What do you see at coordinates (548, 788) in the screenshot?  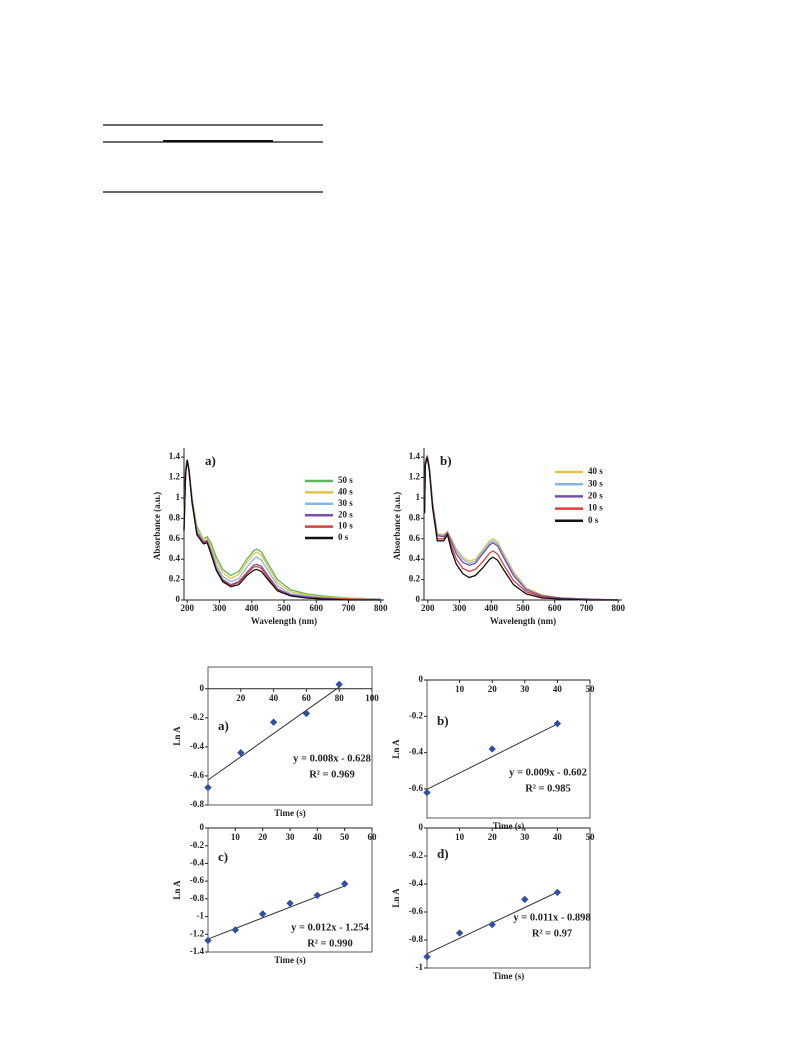 I see `r-squared: R² = 0.985` at bounding box center [548, 788].